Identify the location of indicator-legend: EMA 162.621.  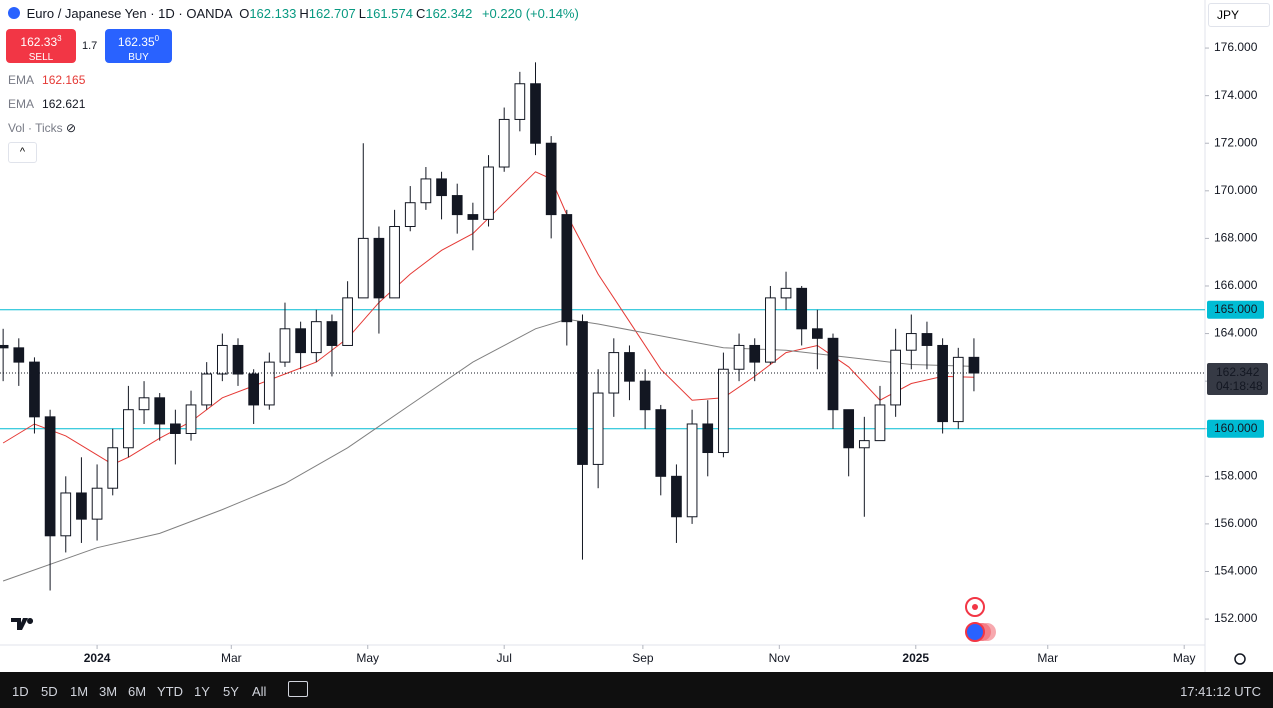
(46, 104).